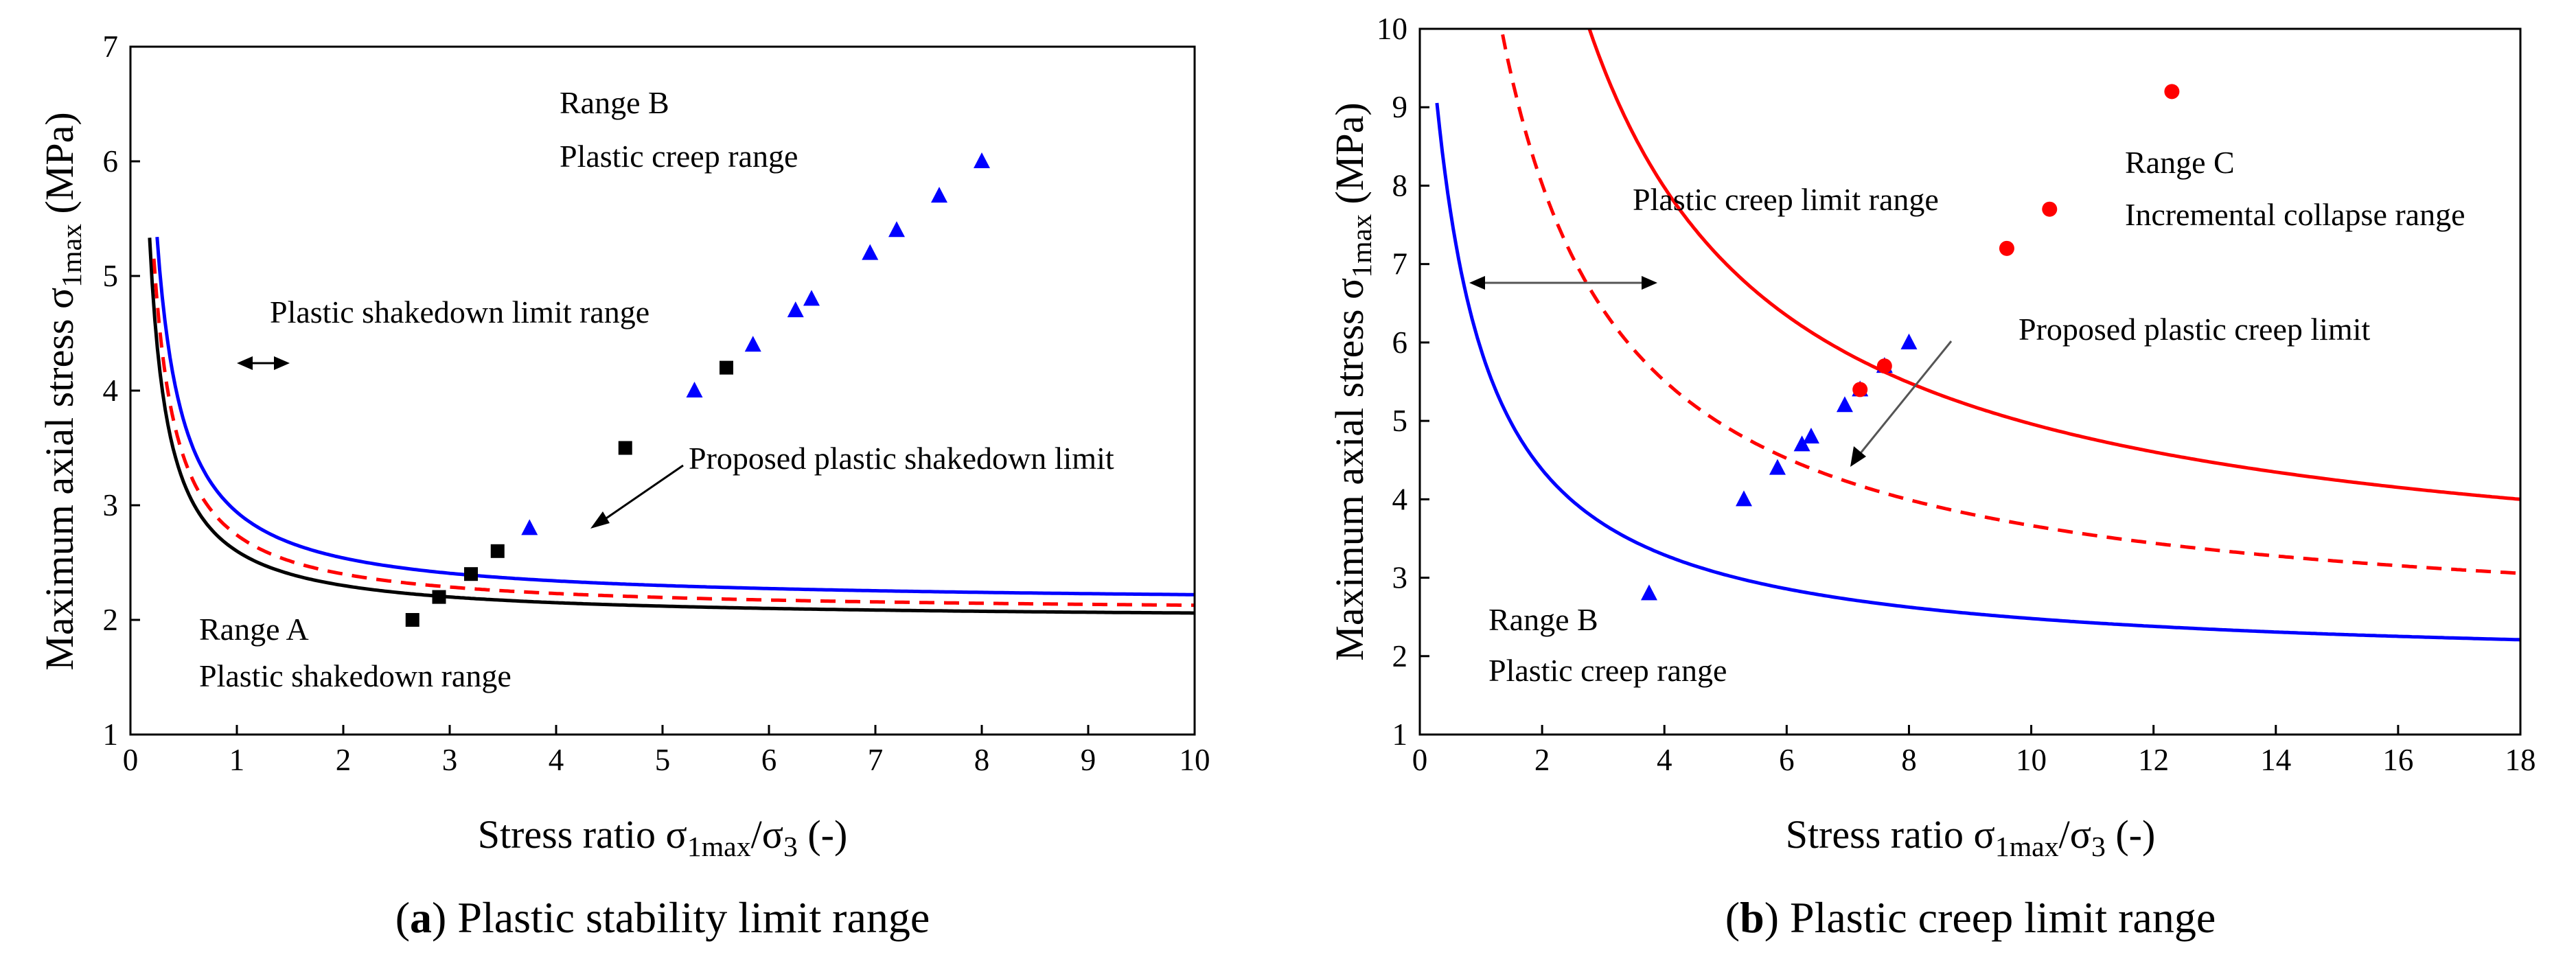 This screenshot has height=970, width=2576. I want to click on panel-b-y-tick-label: 6, so click(1400, 342).